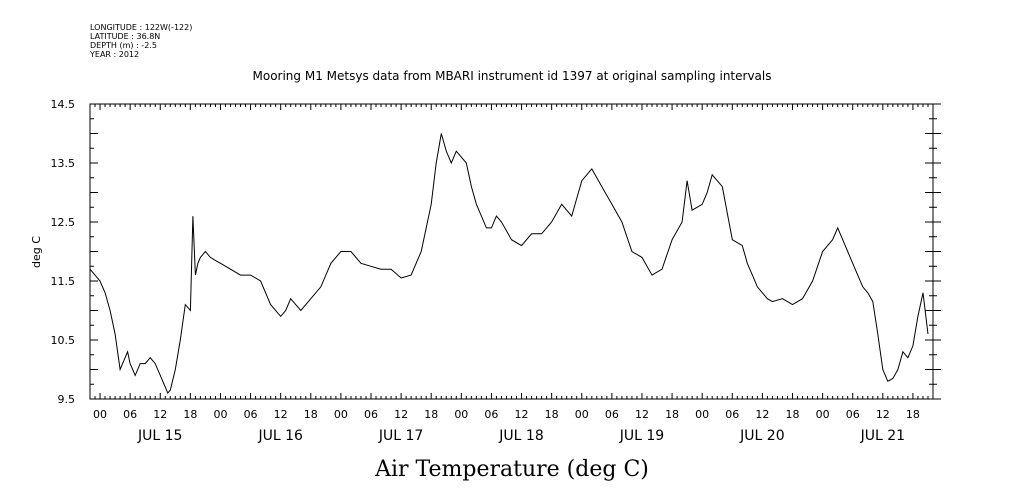 The width and height of the screenshot is (1009, 504). I want to click on day-label: JUL 18, so click(520, 436).